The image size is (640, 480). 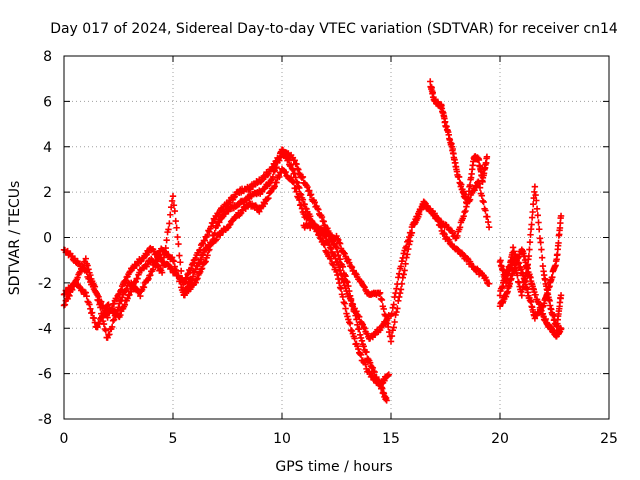 I want to click on y-tick-label: 8, so click(x=47, y=57).